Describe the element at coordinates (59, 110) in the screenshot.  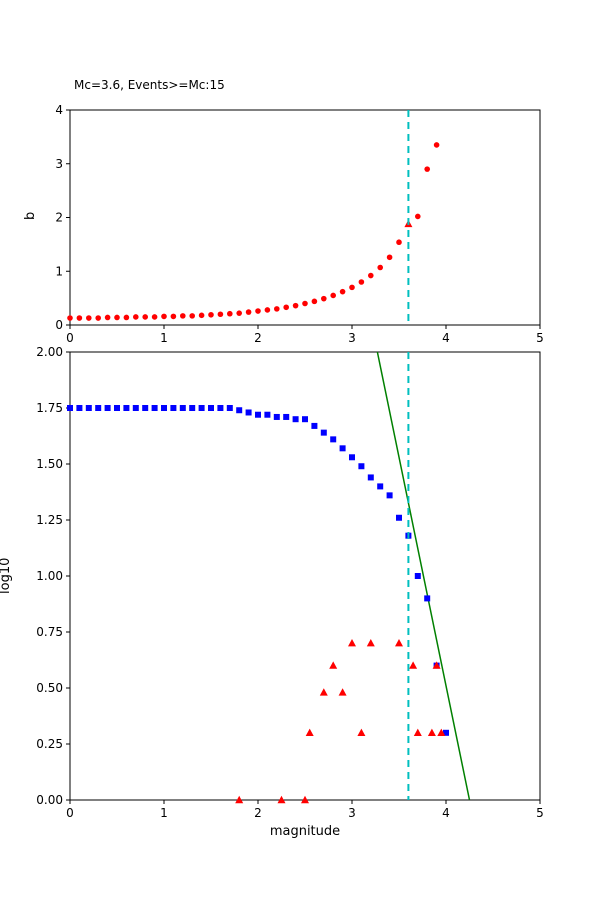
I see `y-tick-label: 4` at that location.